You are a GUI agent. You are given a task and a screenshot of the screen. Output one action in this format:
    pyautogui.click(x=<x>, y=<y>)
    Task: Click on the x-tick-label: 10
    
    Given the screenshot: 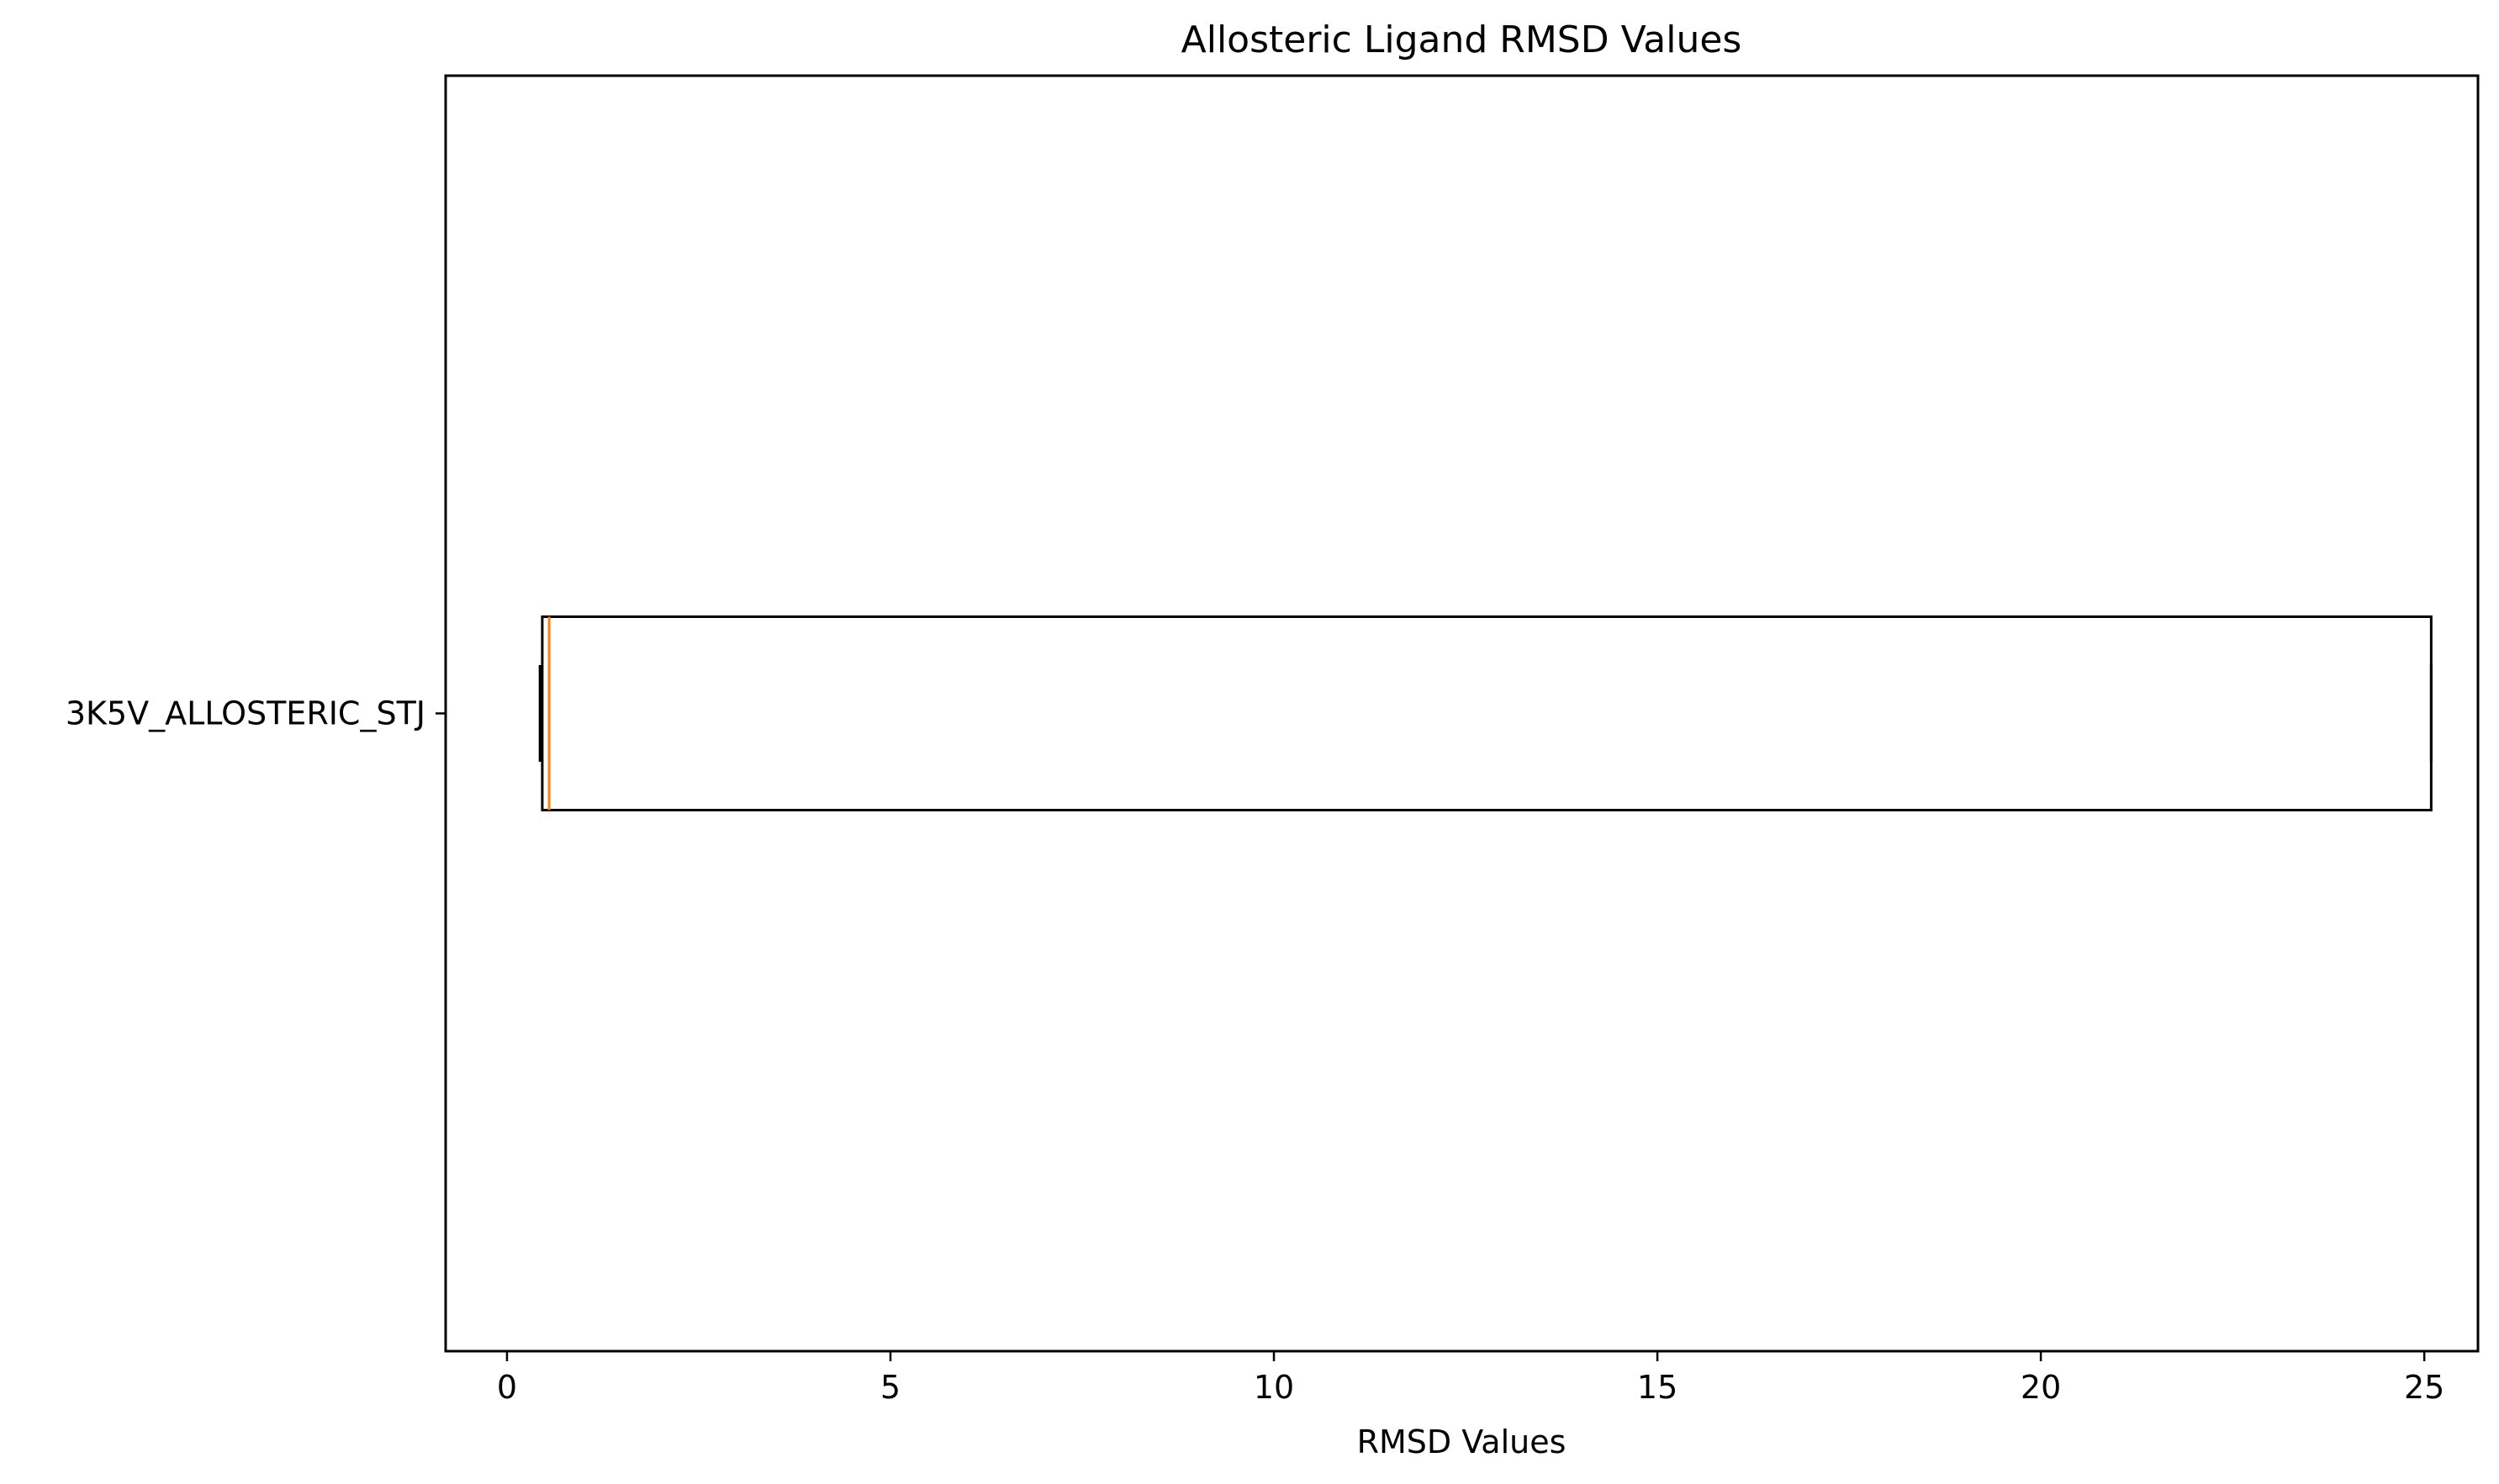 What is the action you would take?
    pyautogui.click(x=1274, y=1387)
    